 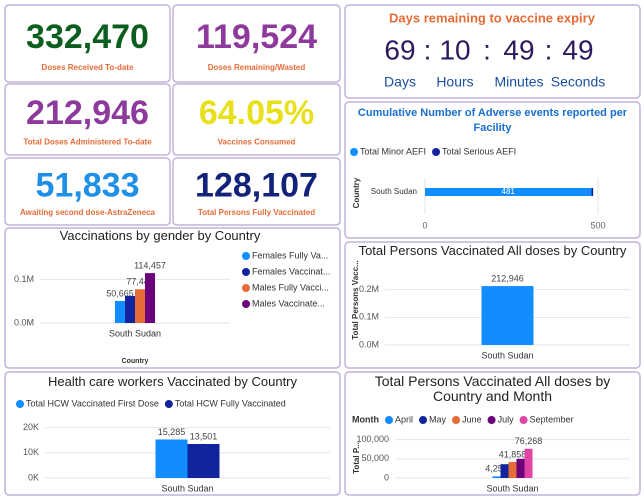 I want to click on y-tick-label: 20K, so click(x=31, y=427).